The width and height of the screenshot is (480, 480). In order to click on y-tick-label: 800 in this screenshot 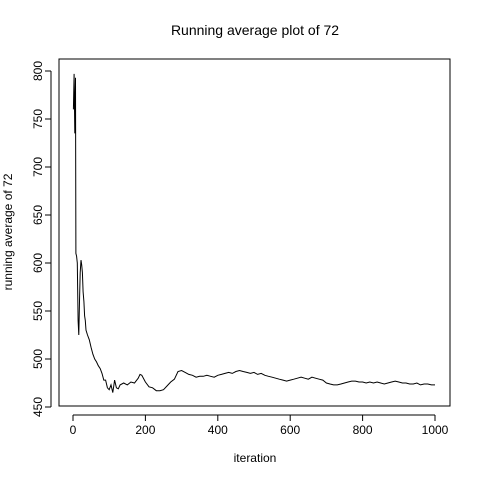, I will do `click(38, 71)`.